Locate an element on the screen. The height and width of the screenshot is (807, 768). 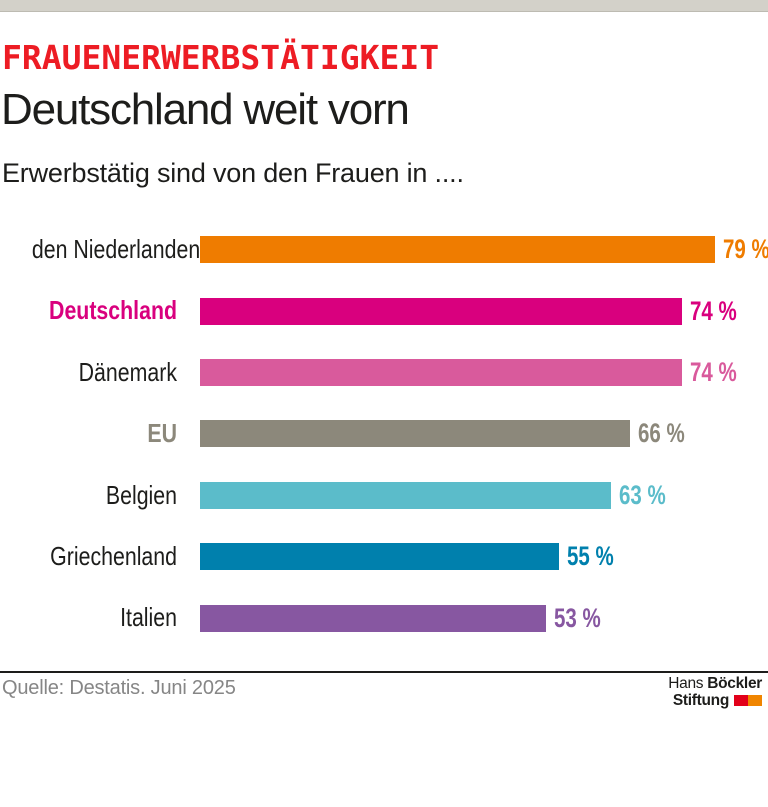
bar-row: Belgien 63 % is located at coordinates (384, 495).